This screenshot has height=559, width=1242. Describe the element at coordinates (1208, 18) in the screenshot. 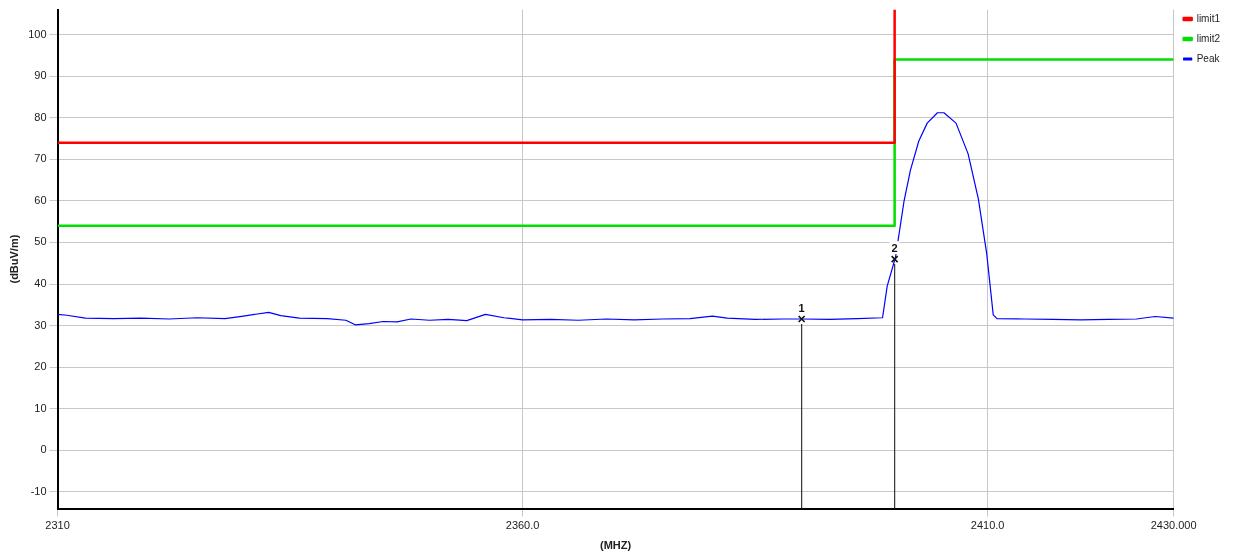

I see `legend-label: limit1` at that location.